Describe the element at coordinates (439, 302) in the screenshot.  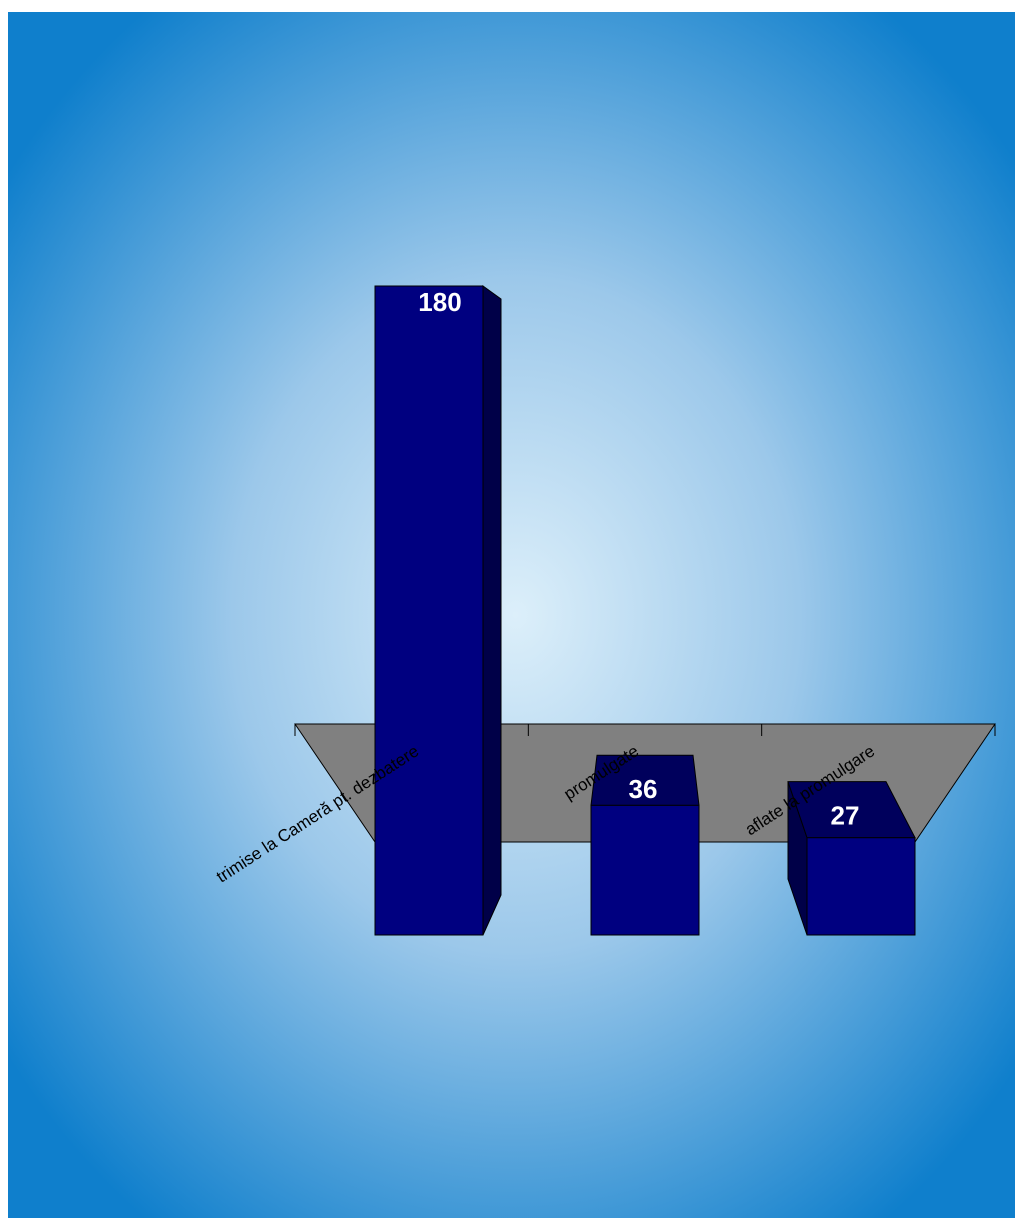
I see `data-label: 180` at that location.